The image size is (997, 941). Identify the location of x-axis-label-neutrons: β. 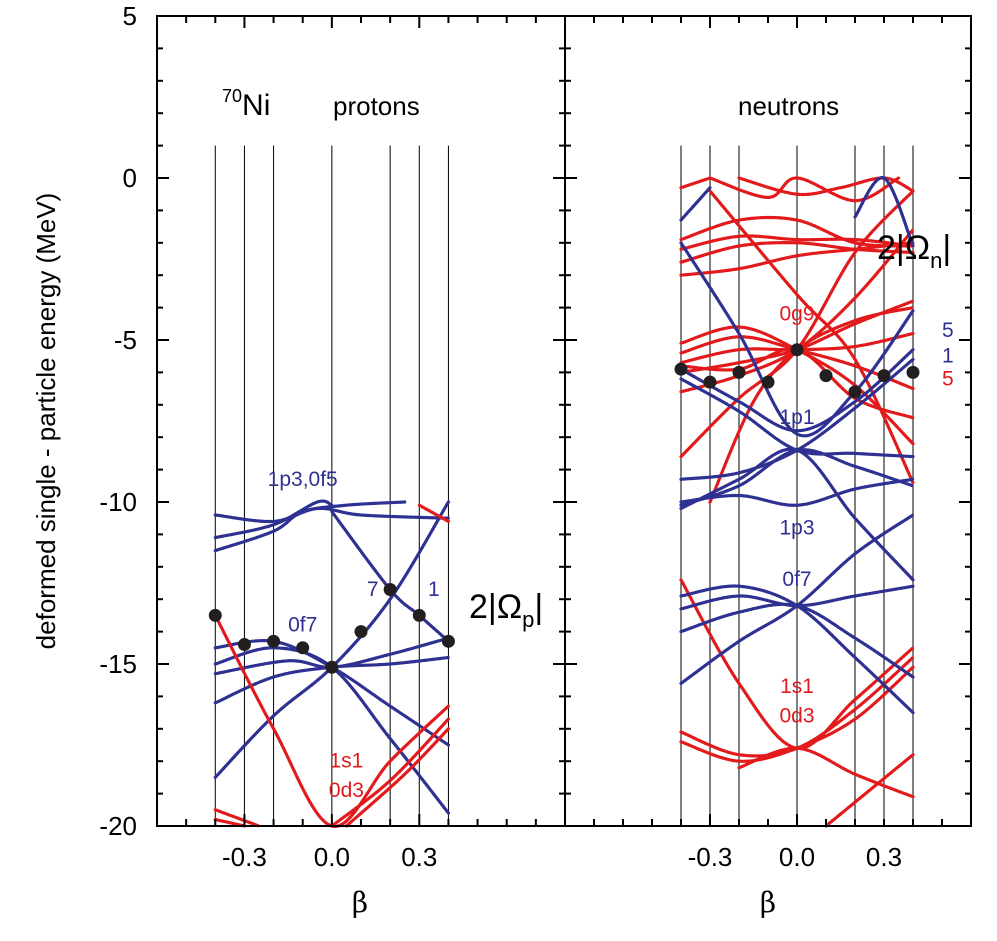
(768, 902).